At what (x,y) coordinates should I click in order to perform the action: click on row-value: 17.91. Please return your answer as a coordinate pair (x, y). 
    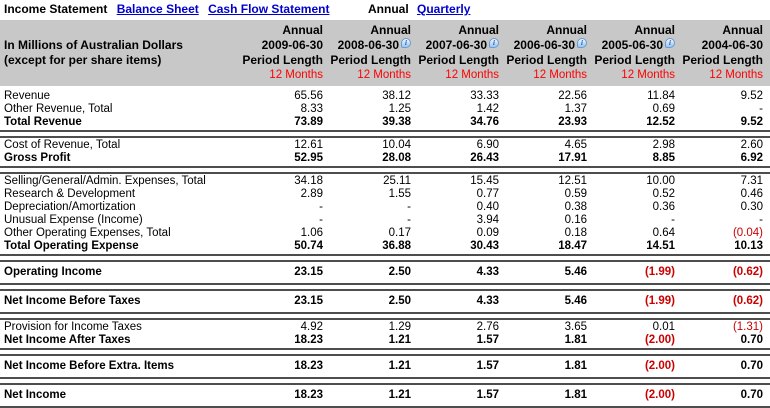
    Looking at the image, I should click on (572, 158).